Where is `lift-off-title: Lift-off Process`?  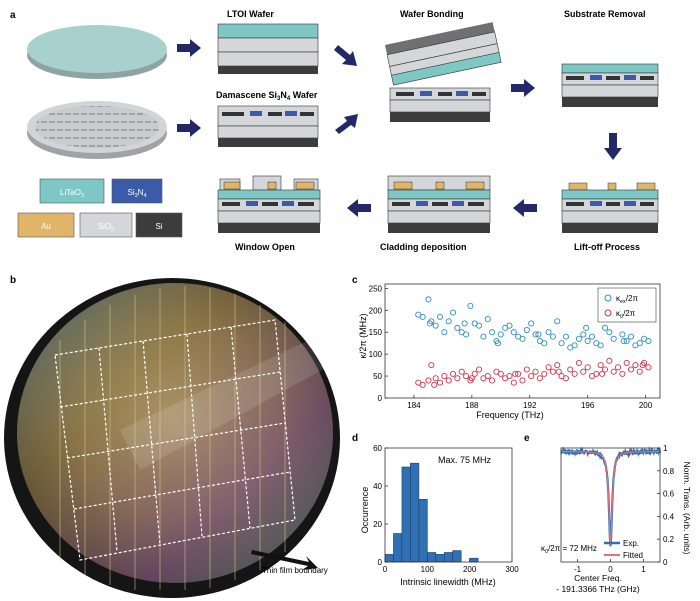
lift-off-title: Lift-off Process is located at coordinates (607, 247).